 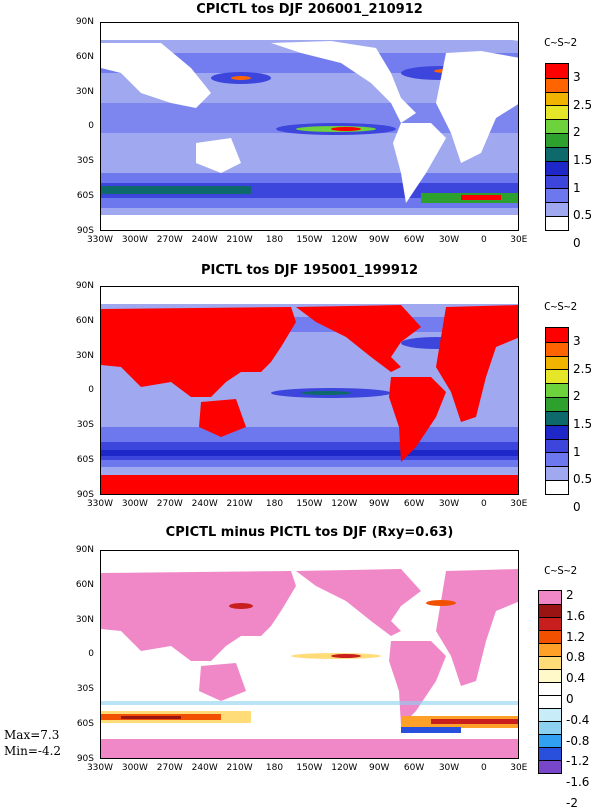 I want to click on x-tick-label: 90W, so click(x=379, y=504).